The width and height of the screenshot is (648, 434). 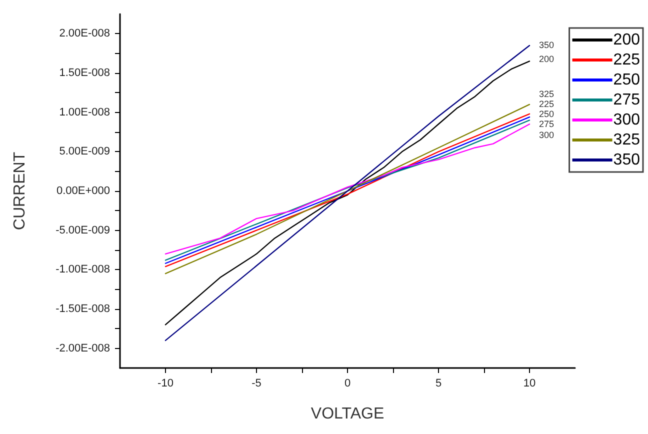 What do you see at coordinates (546, 94) in the screenshot?
I see `annotation: 325` at bounding box center [546, 94].